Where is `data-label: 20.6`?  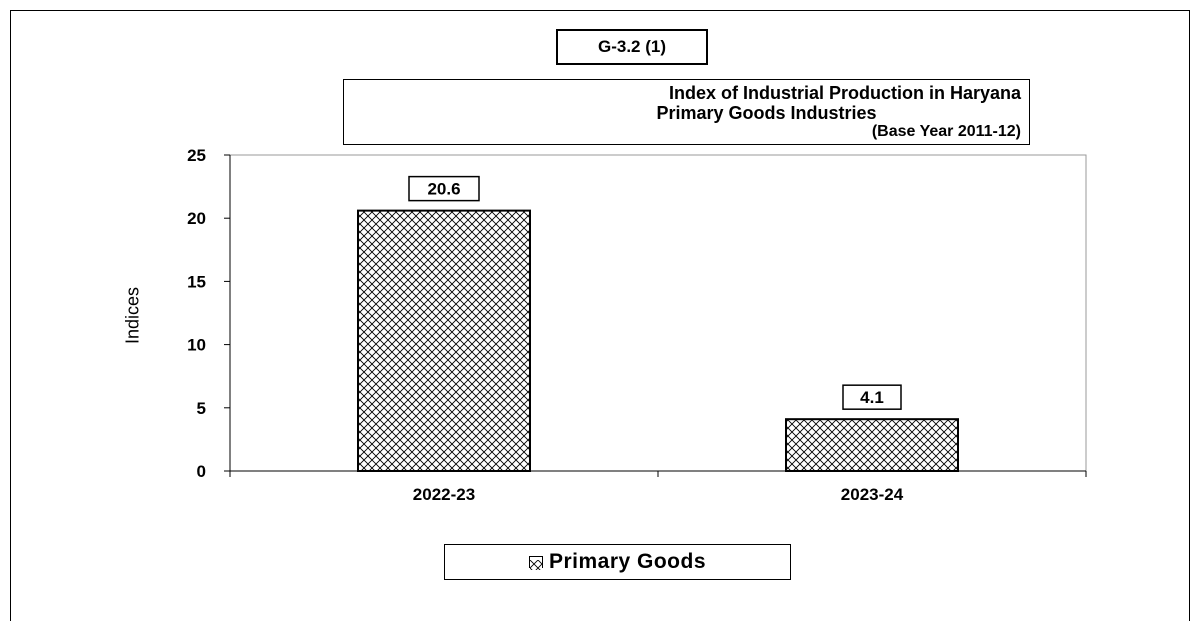
data-label: 20.6 is located at coordinates (443, 189).